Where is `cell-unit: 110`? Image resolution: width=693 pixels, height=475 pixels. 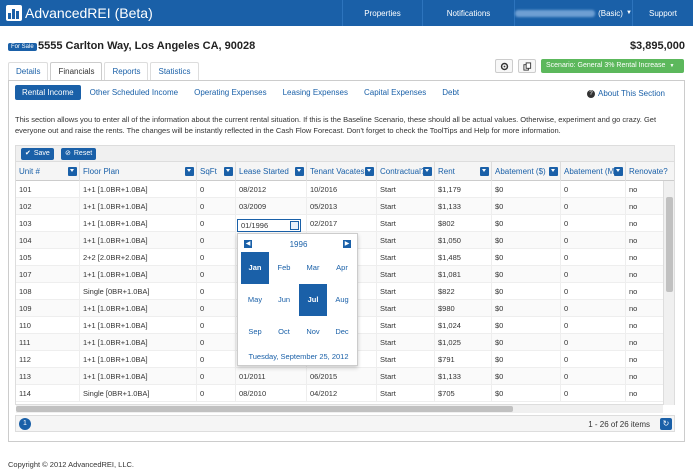 cell-unit: 110 is located at coordinates (48, 325).